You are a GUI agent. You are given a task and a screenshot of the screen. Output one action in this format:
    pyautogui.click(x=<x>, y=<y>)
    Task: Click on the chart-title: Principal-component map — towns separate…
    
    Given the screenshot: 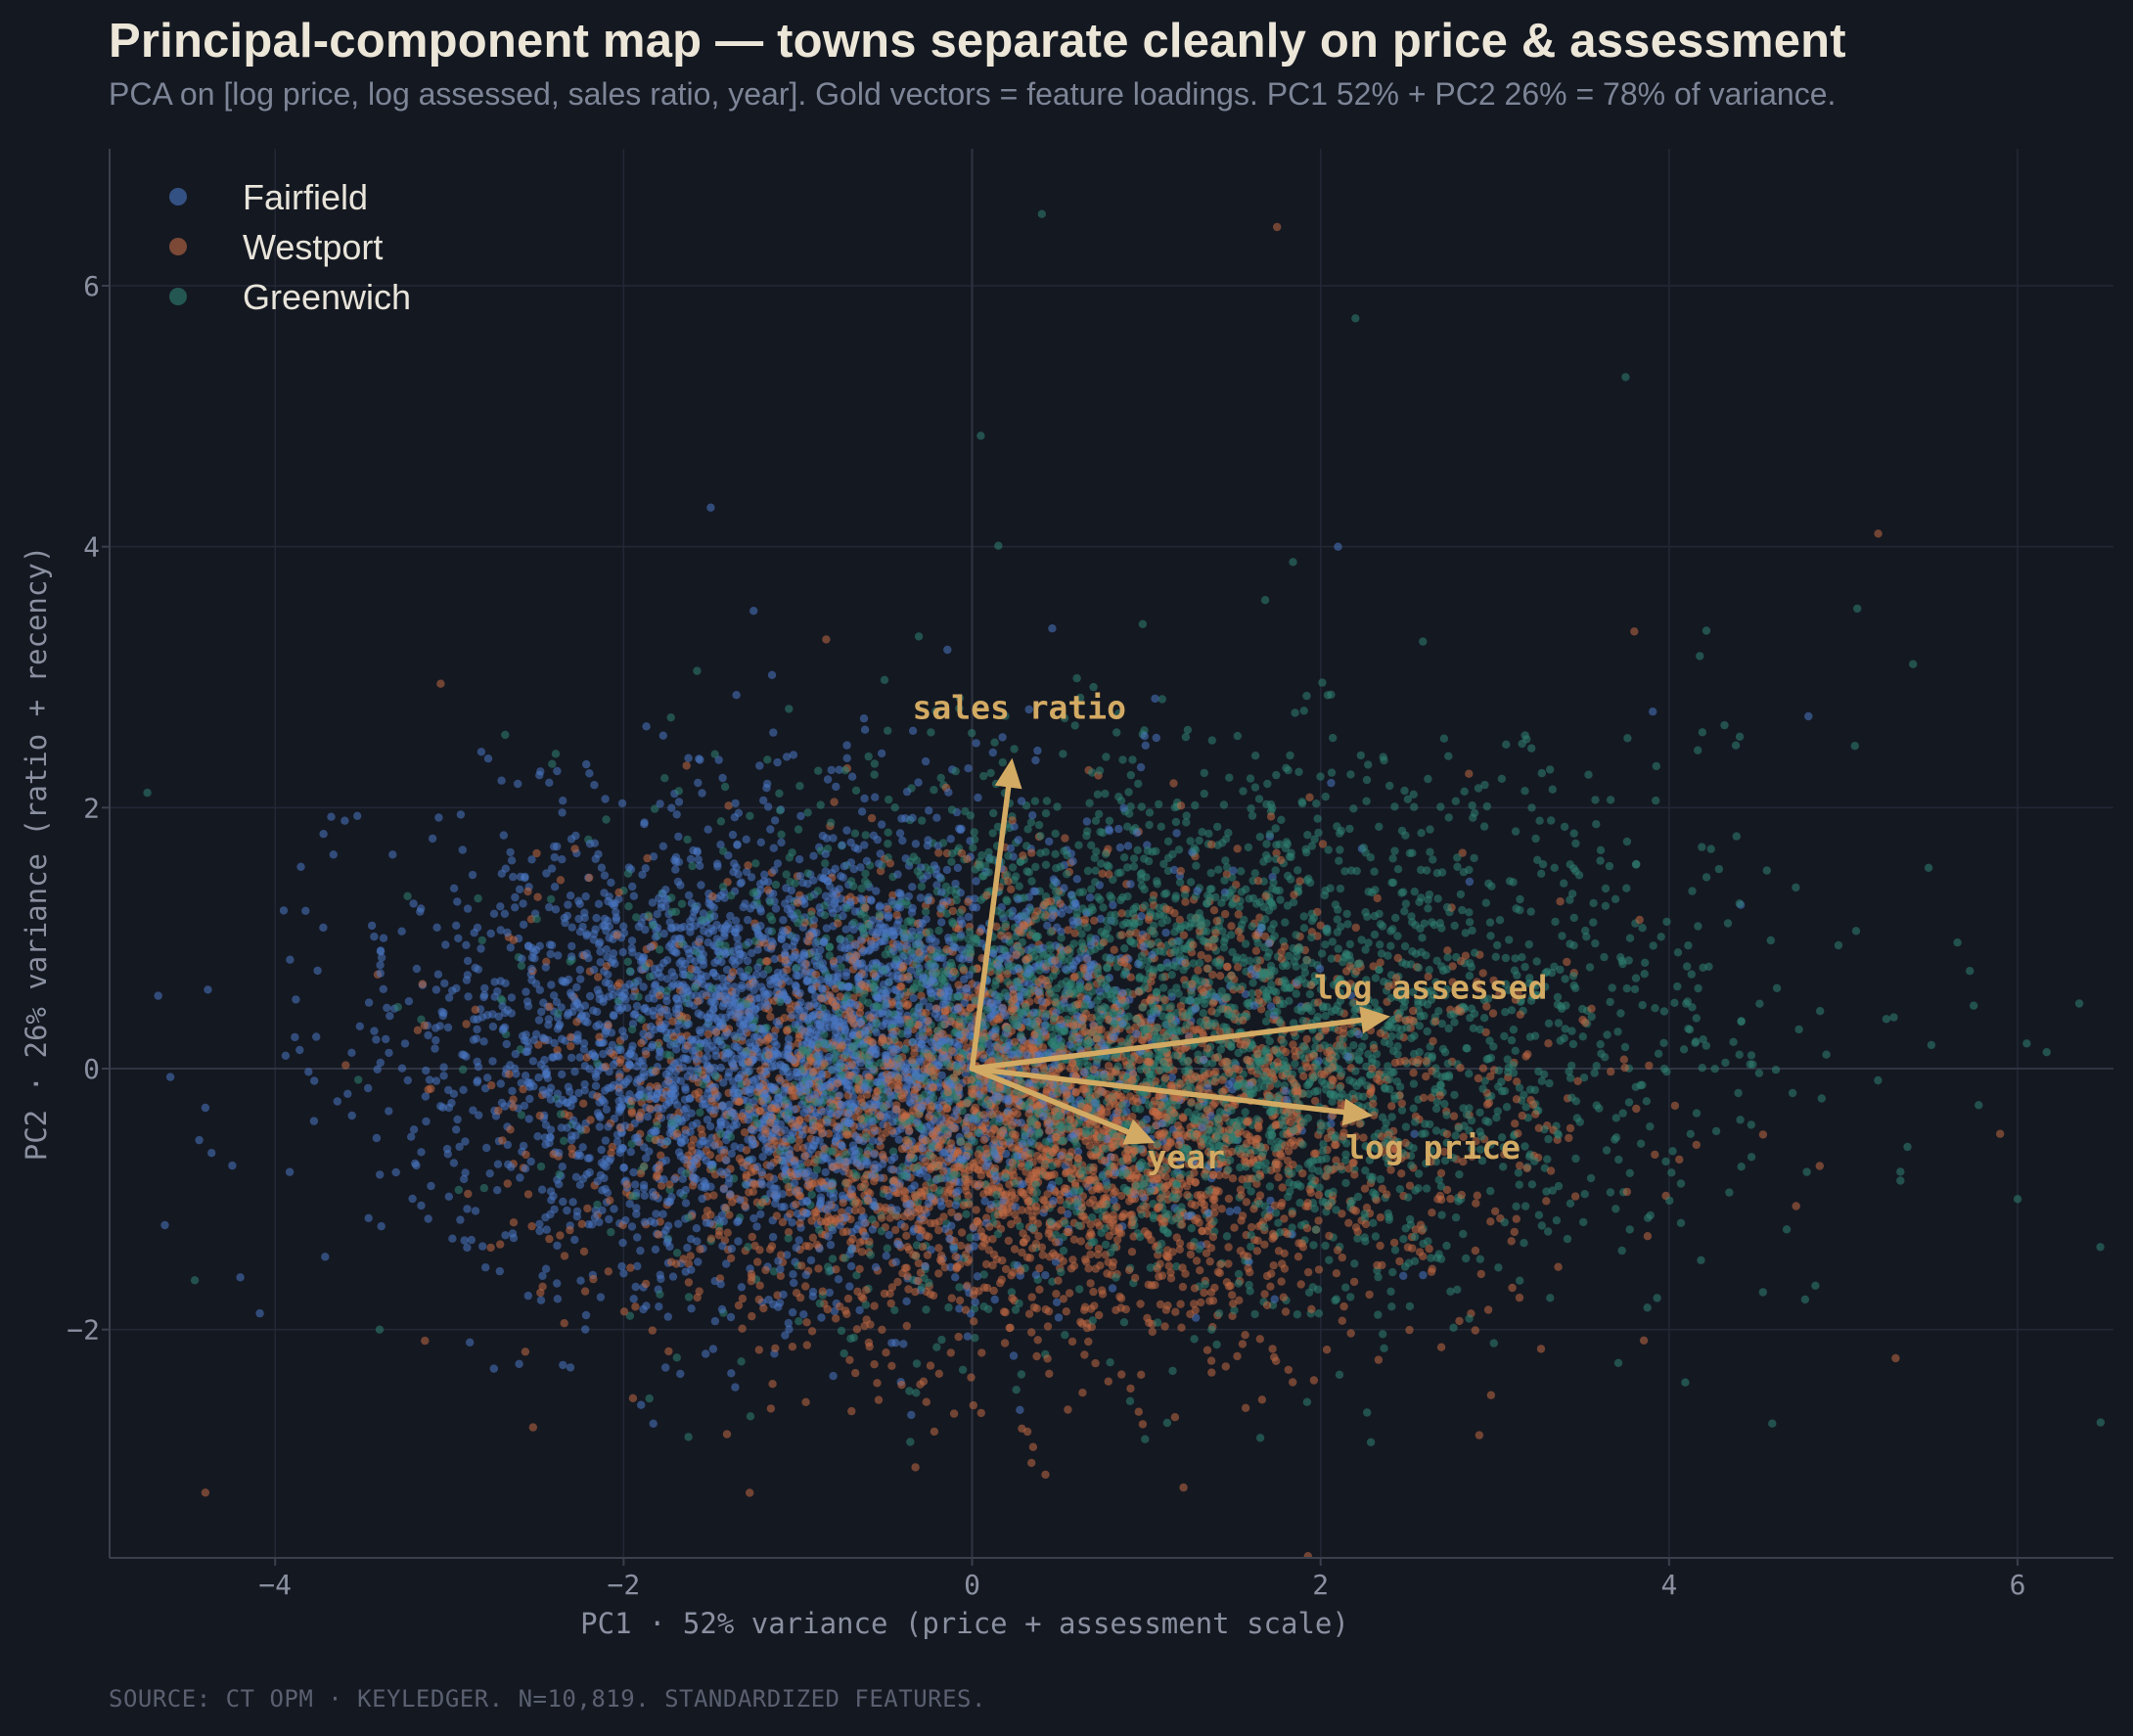 What is the action you would take?
    pyautogui.click(x=977, y=41)
    